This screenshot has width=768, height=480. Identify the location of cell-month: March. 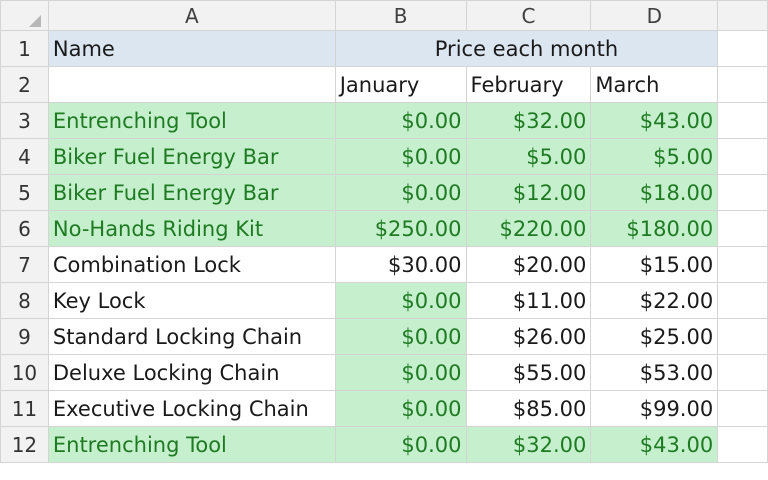
(654, 84).